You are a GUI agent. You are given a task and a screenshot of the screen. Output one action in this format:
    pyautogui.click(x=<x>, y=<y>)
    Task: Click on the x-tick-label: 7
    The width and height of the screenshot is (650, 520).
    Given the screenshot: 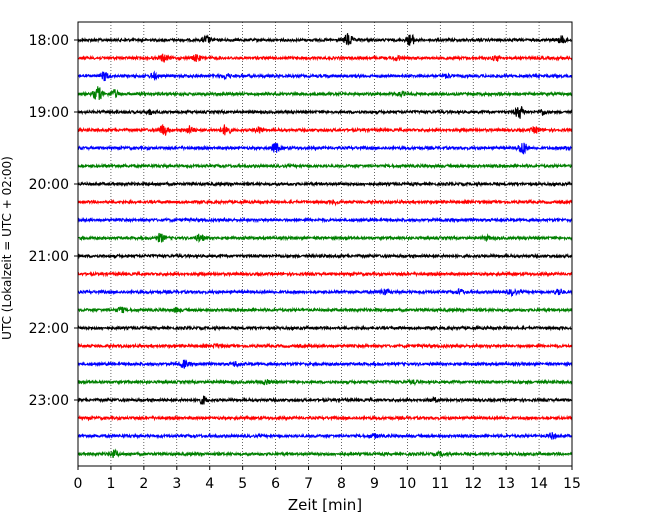 What is the action you would take?
    pyautogui.click(x=308, y=484)
    